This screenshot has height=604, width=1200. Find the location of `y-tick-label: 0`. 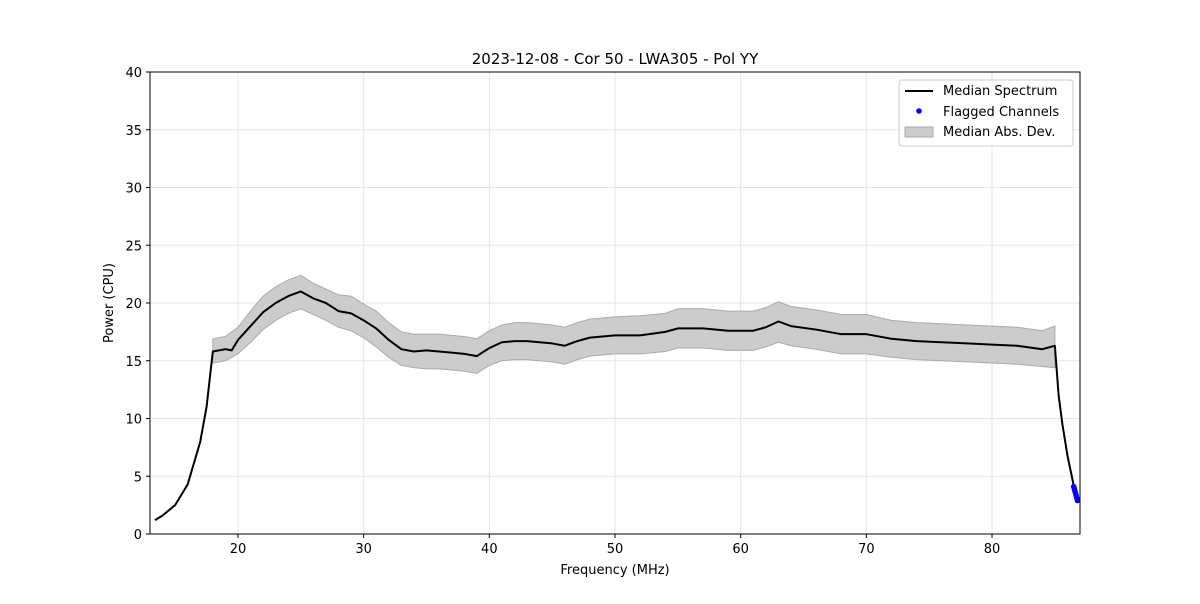

y-tick-label: 0 is located at coordinates (138, 535).